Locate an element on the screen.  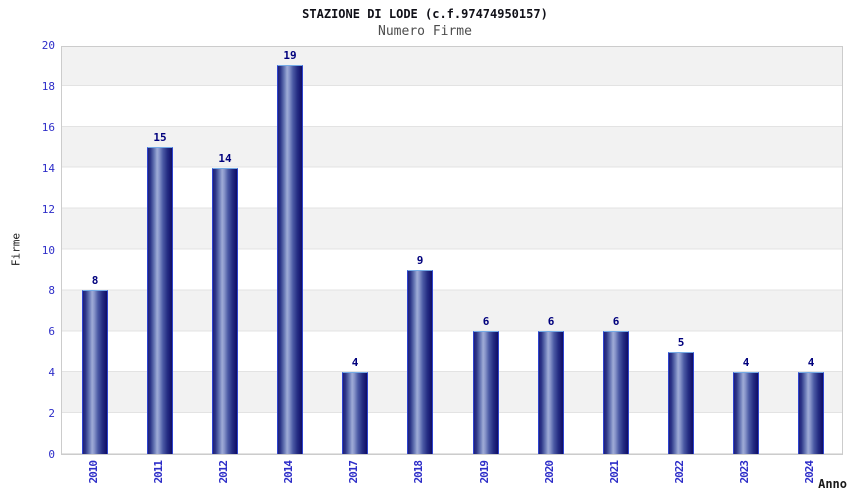
y-tick-label: 8 is located at coordinates (51, 290).